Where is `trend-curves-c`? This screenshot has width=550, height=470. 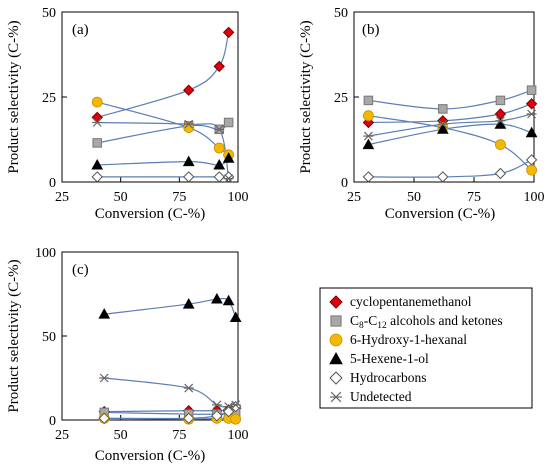
trend-curves-c is located at coordinates (170, 358).